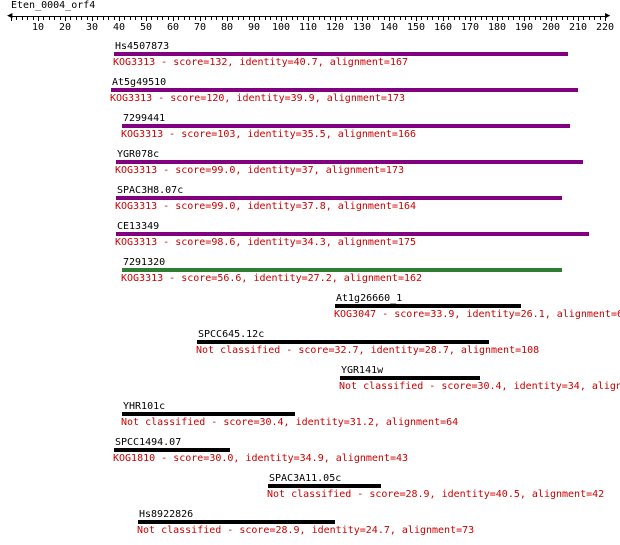 The height and width of the screenshot is (545, 620). I want to click on ruler-tick-label: 140, so click(389, 27).